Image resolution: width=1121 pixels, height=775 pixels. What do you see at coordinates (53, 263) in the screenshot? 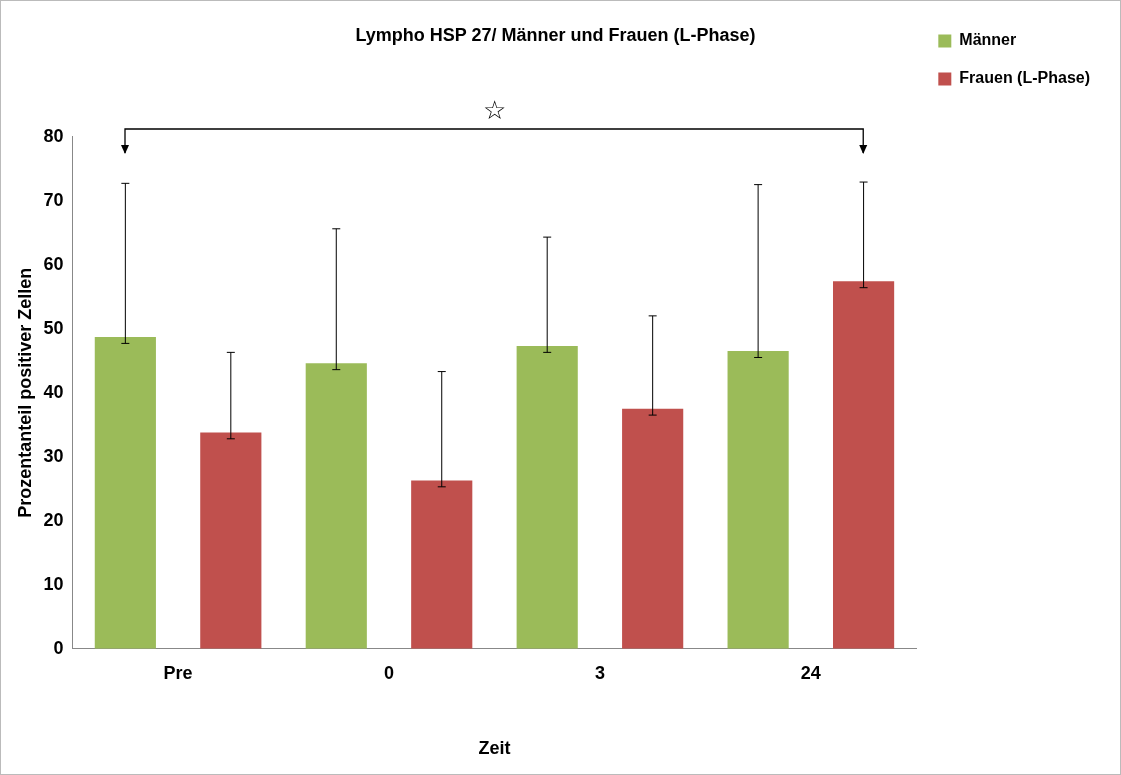
I see `y-tick-label: 60` at bounding box center [53, 263].